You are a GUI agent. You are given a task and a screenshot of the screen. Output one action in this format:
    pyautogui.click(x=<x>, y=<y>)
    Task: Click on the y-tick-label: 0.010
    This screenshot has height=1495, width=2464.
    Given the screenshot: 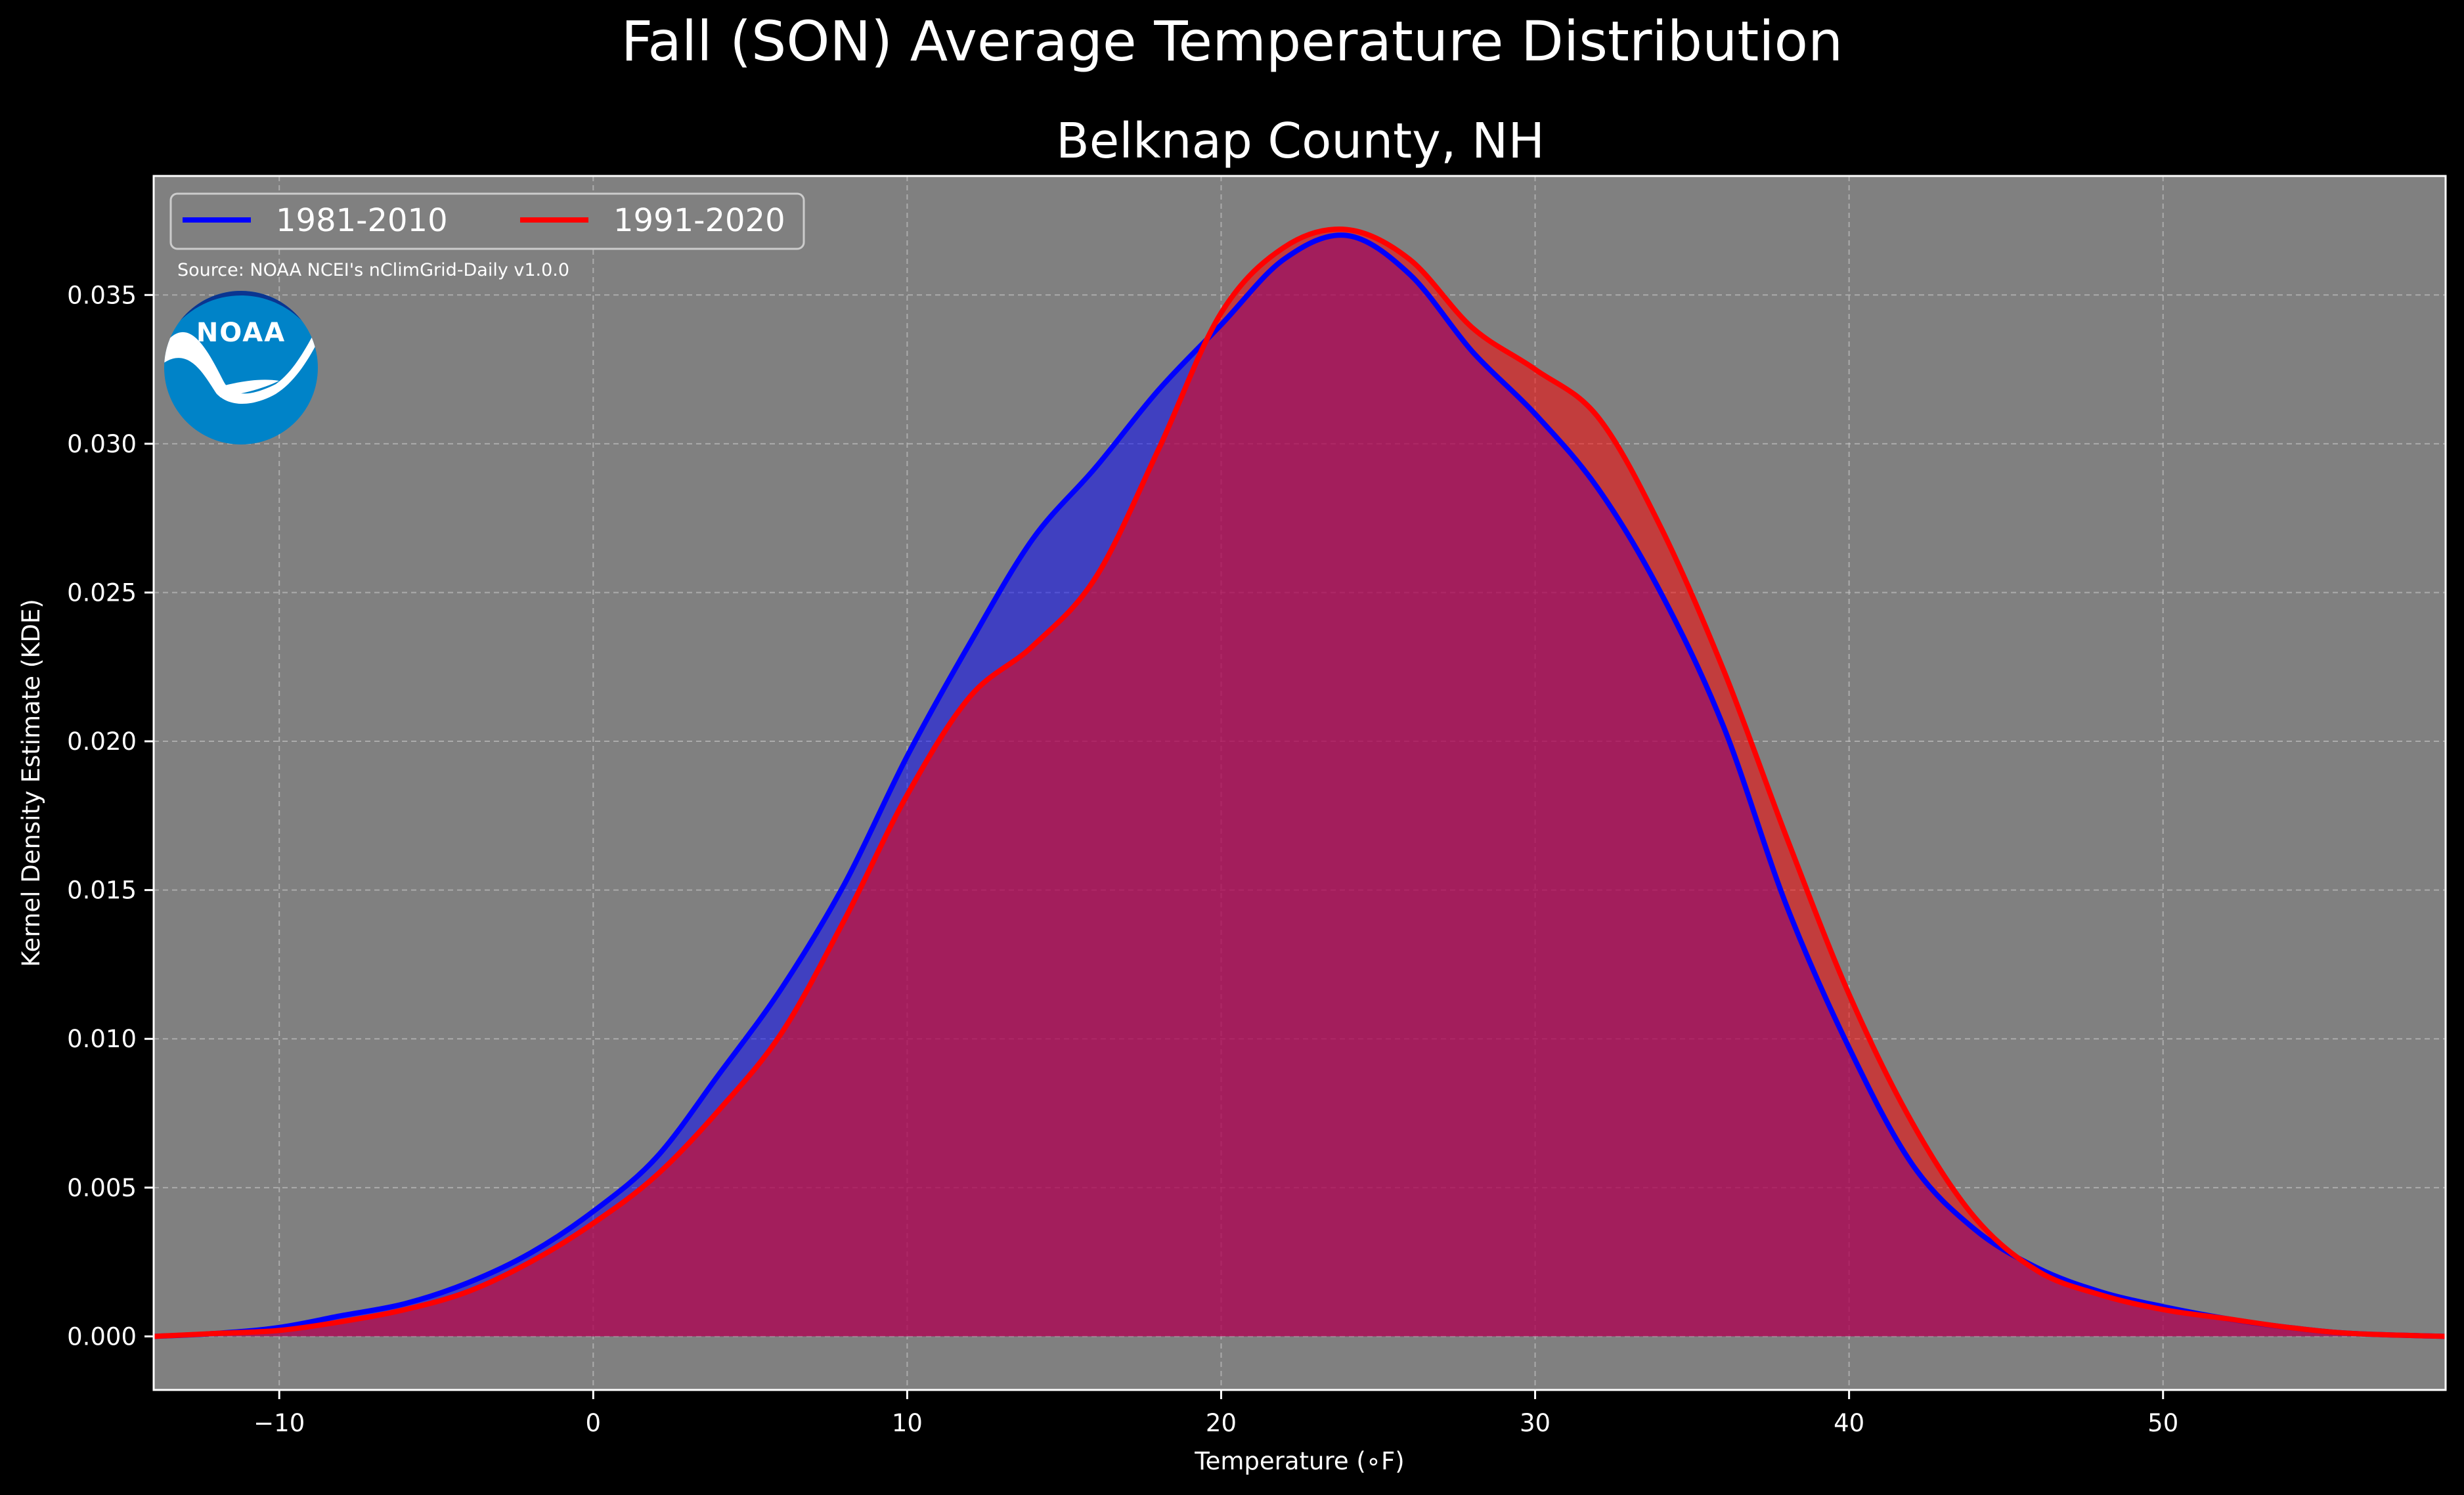 What is the action you would take?
    pyautogui.click(x=102, y=1039)
    